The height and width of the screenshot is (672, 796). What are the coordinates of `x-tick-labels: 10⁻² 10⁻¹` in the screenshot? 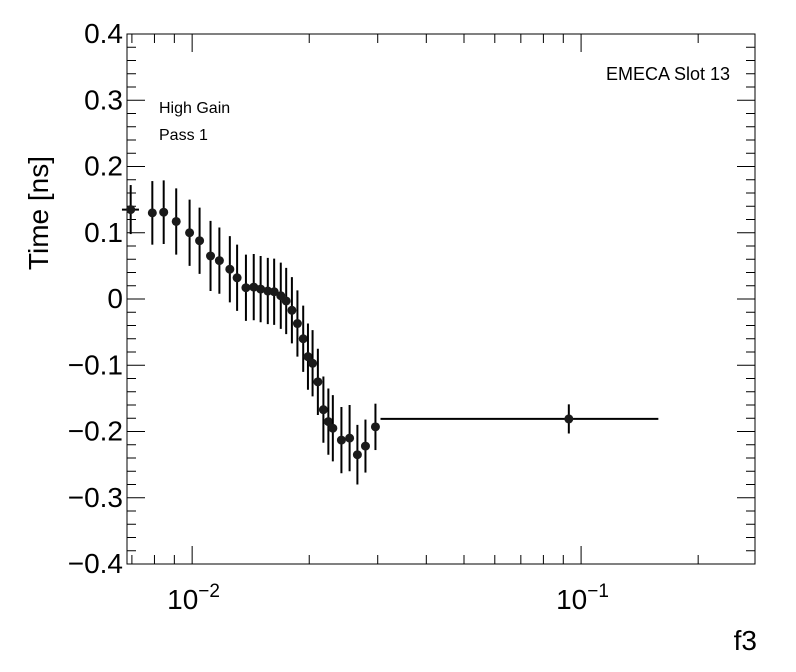 It's located at (388, 598).